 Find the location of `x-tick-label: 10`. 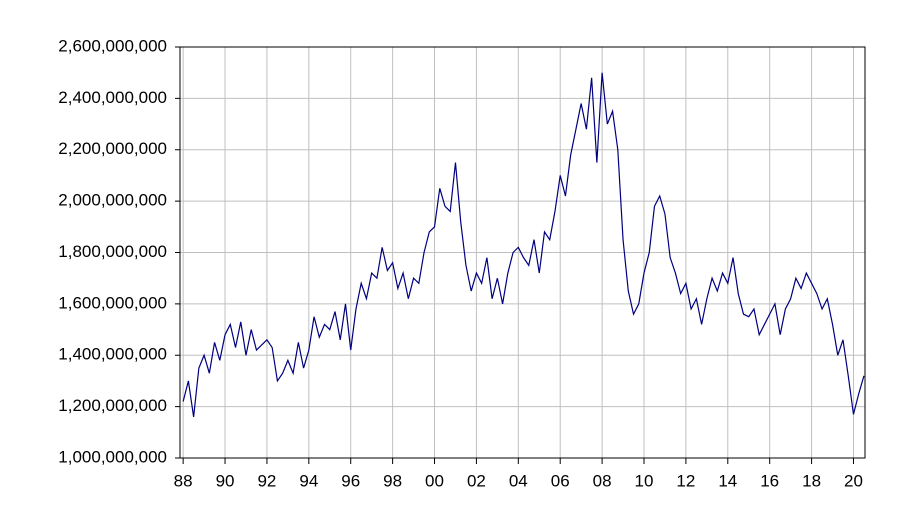

x-tick-label: 10 is located at coordinates (644, 480).